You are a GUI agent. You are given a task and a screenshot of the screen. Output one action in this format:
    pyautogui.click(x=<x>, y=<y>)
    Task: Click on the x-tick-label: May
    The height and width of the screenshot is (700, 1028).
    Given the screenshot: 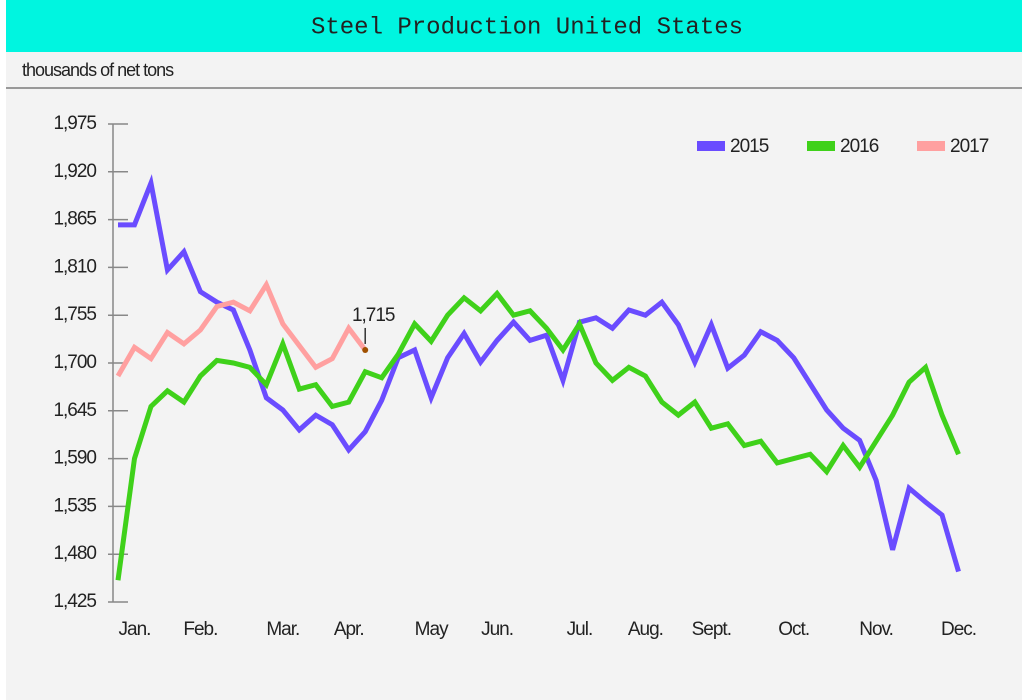 What is the action you would take?
    pyautogui.click(x=432, y=629)
    